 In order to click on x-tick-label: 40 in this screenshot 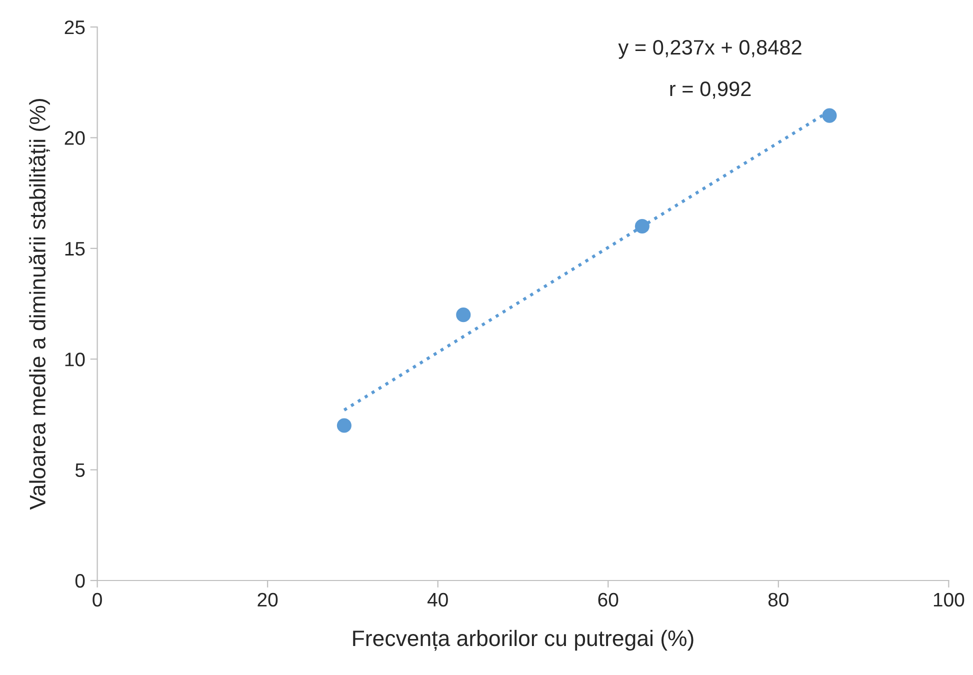, I will do `click(437, 599)`.